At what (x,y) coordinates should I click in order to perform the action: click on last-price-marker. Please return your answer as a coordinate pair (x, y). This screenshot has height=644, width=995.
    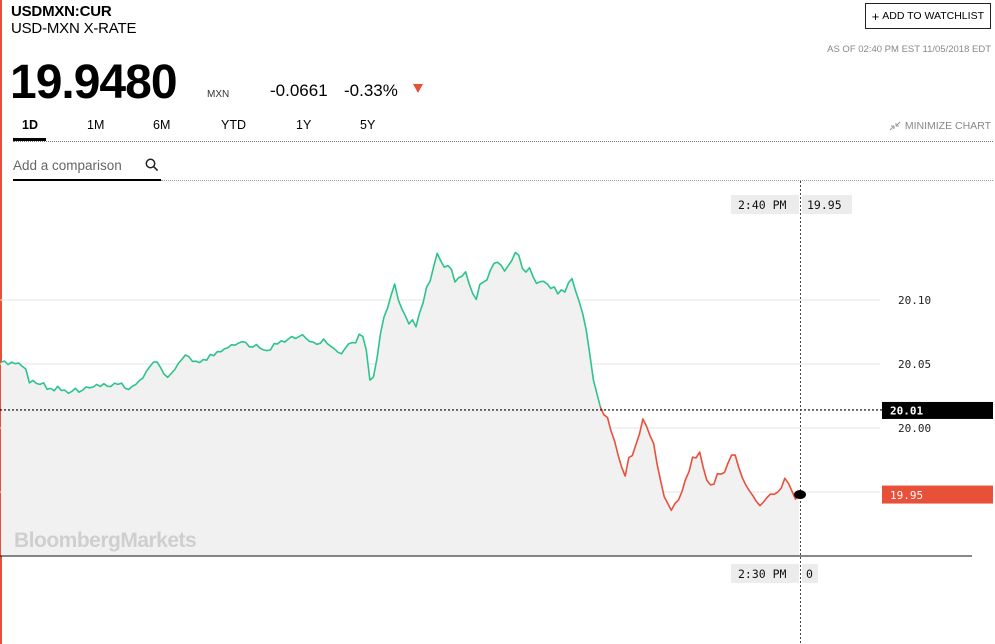
    Looking at the image, I should click on (800, 495).